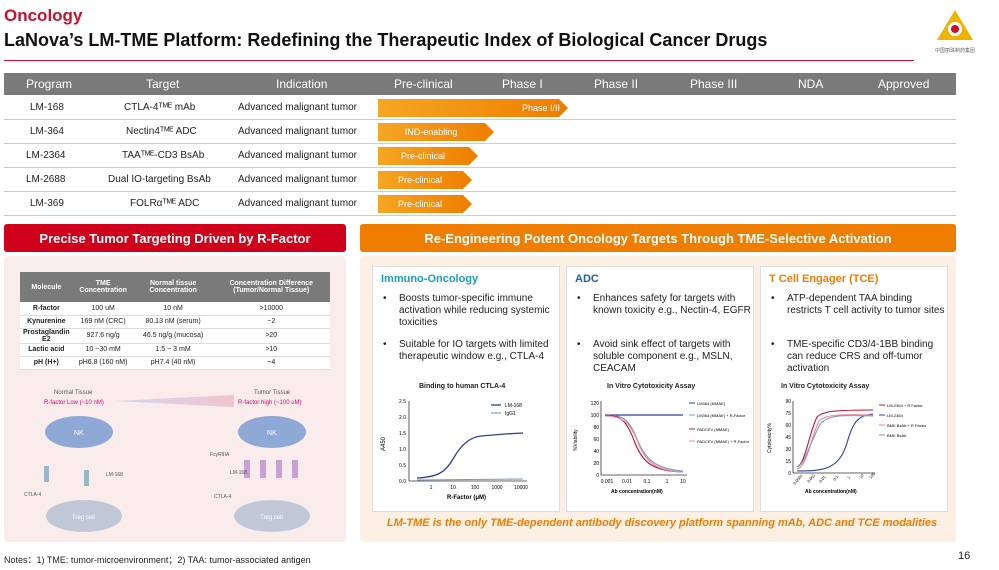 The width and height of the screenshot is (999, 570). Describe the element at coordinates (713, 429) in the screenshot. I see `legend-entry: PADCEV (MMAE)` at that location.